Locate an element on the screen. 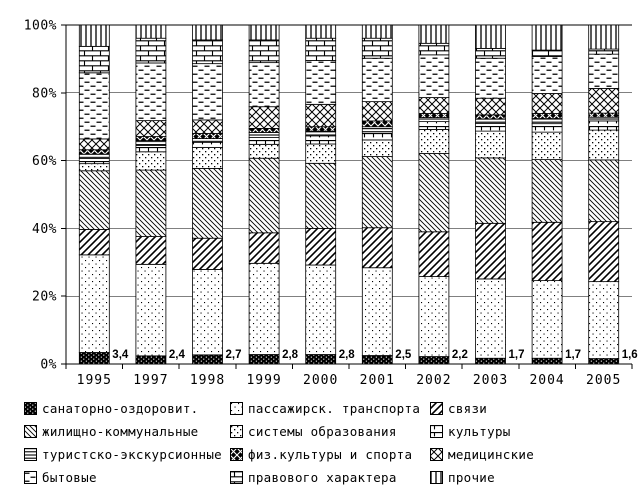  legend-label: медицинские is located at coordinates (491, 454).